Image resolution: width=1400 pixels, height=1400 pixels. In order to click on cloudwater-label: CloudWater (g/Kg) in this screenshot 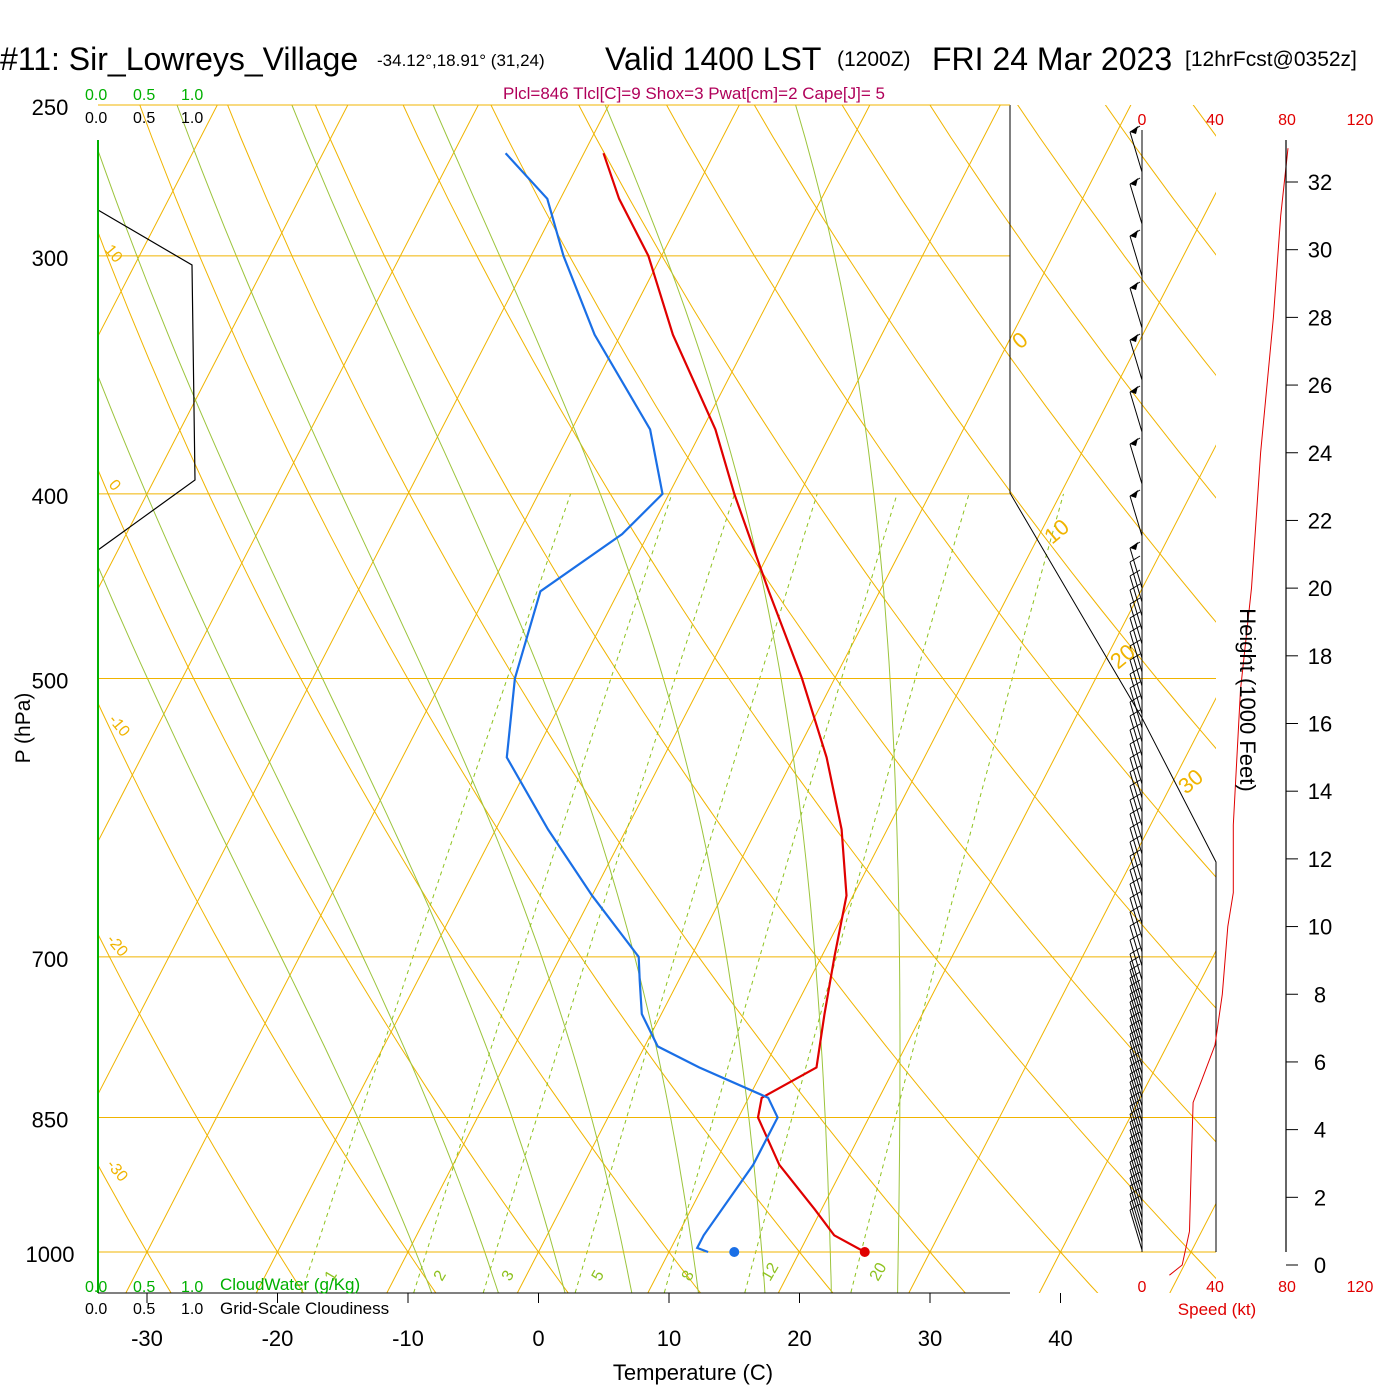, I will do `click(290, 1284)`.